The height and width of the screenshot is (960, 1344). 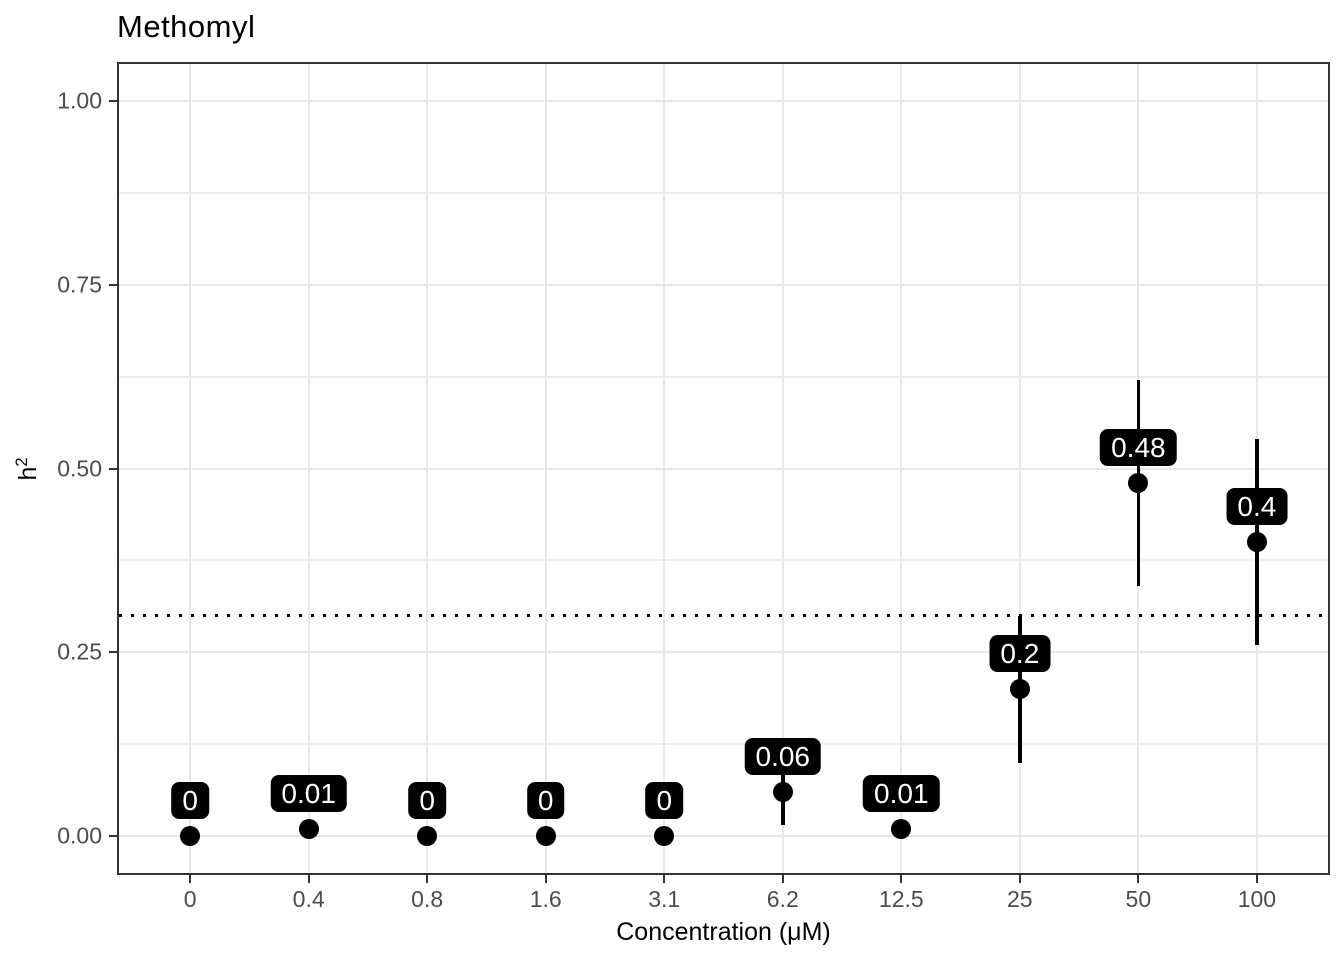 I want to click on y-tick-label: 0.25, so click(x=79, y=651).